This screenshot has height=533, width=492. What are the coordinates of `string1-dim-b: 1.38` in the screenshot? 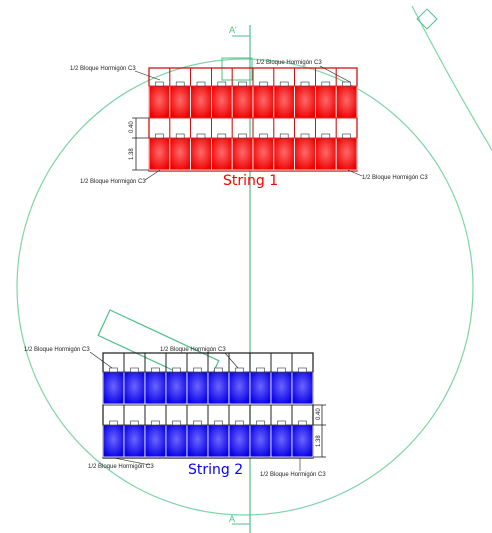 It's located at (132, 154).